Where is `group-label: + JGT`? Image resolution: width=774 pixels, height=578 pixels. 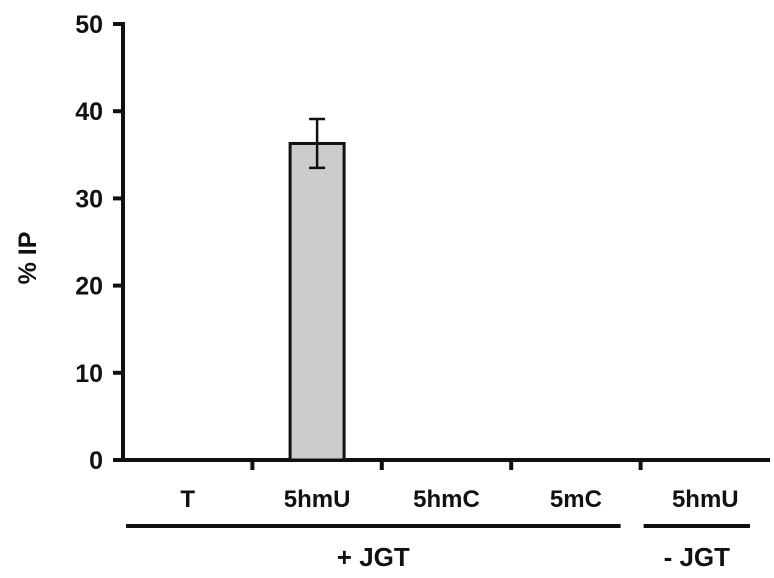
group-label: + JGT is located at coordinates (373, 557).